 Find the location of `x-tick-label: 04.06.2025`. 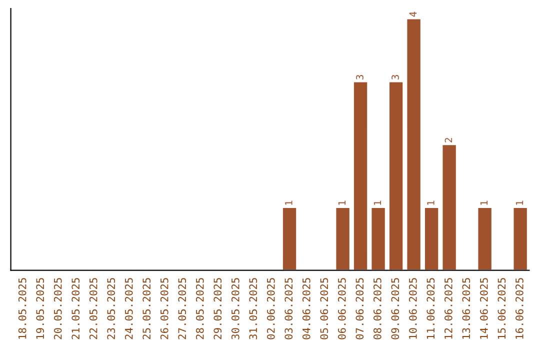

x-tick-label: 04.06.2025 is located at coordinates (306, 309).